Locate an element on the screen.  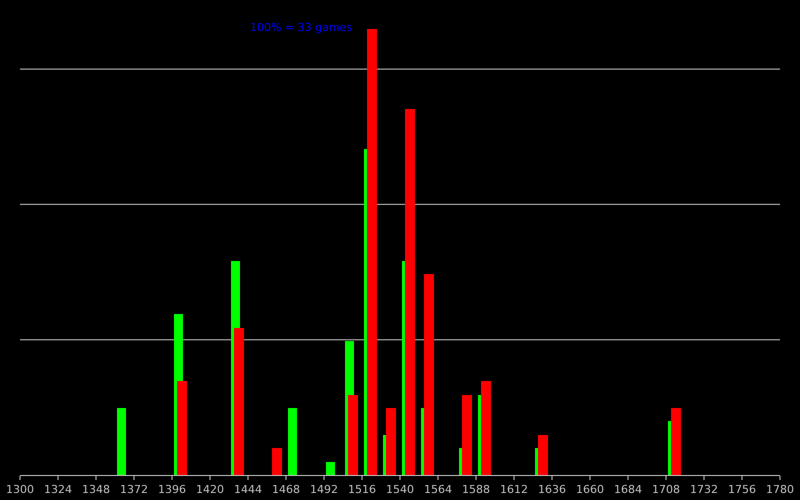
x-tick-label: 1348 is located at coordinates (96, 489).